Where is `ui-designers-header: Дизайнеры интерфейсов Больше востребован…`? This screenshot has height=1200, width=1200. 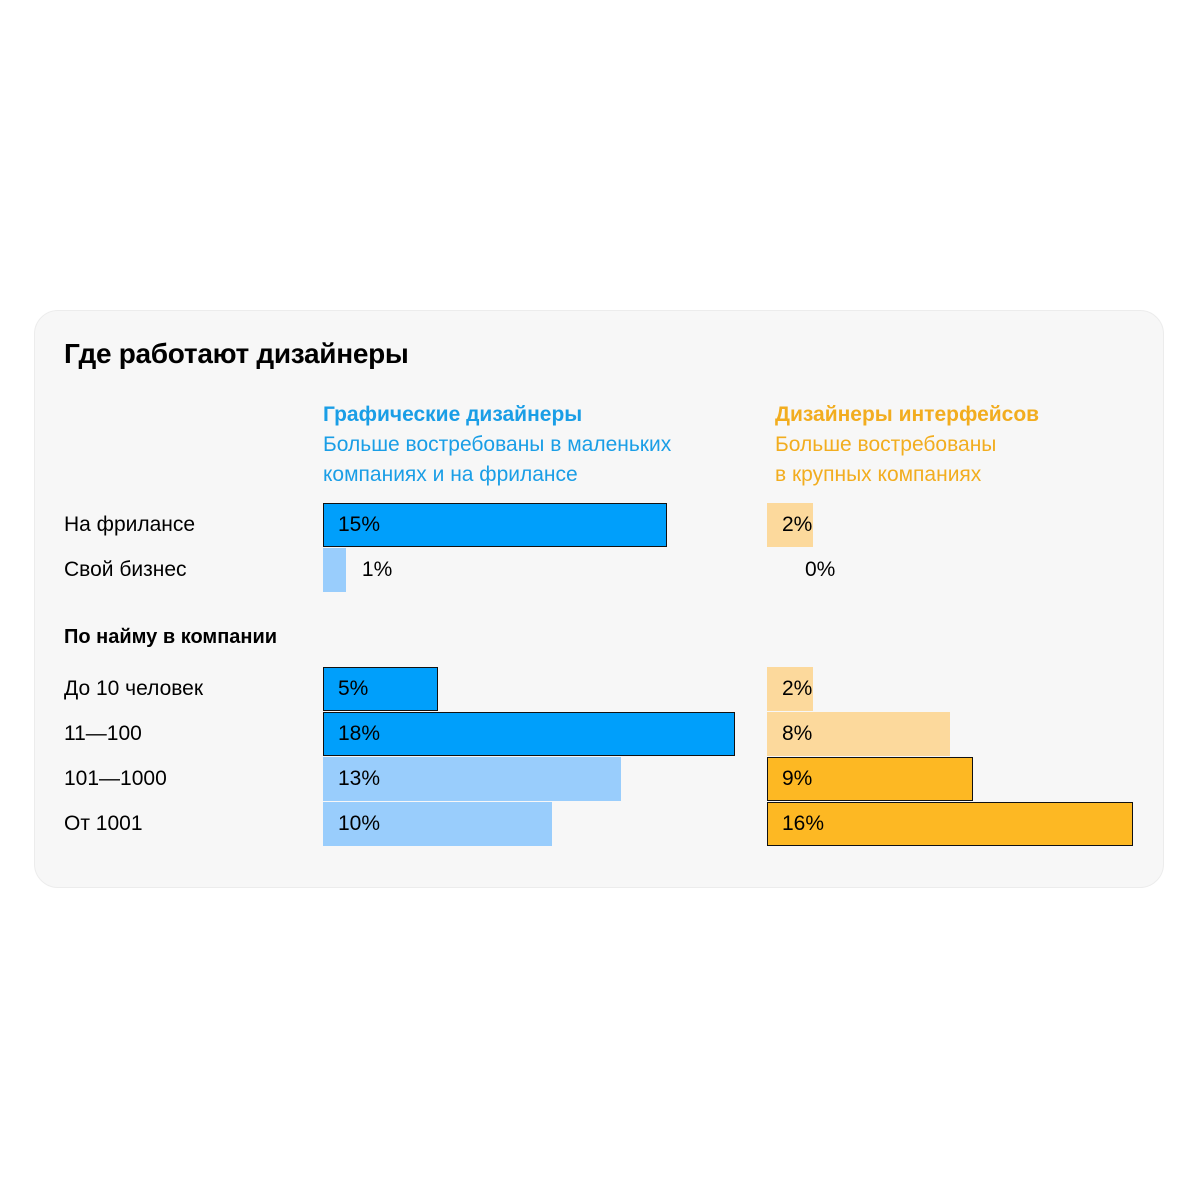 ui-designers-header: Дизайнеры интерфейсов Больше востребован… is located at coordinates (975, 445).